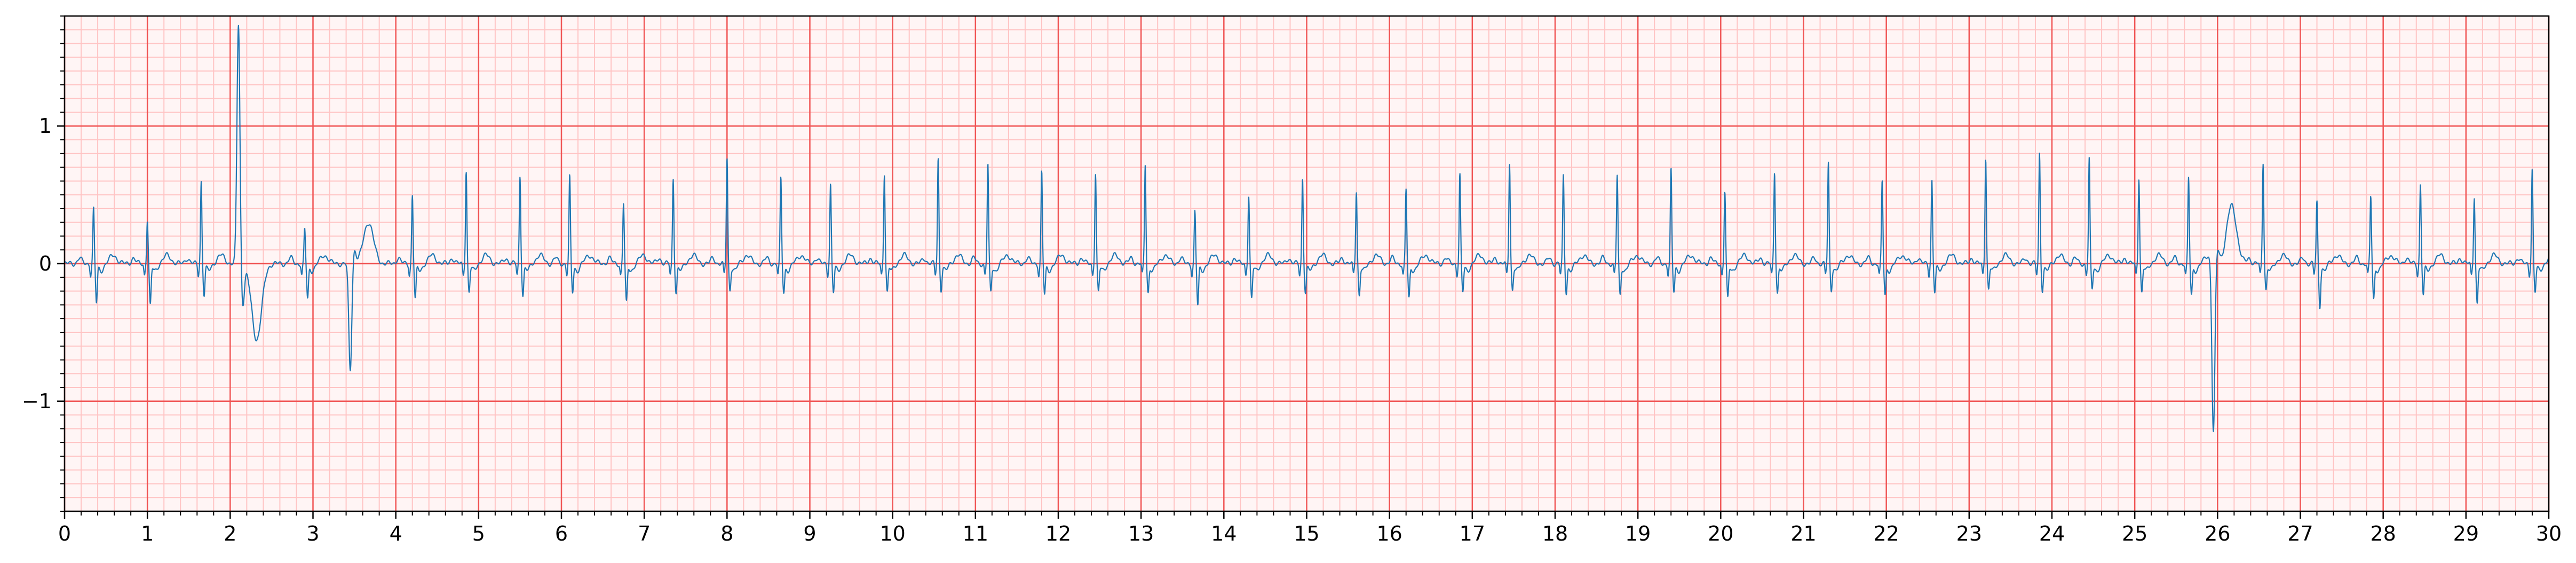 The image size is (2576, 563). I want to click on x-tick-label: 0, so click(64, 533).